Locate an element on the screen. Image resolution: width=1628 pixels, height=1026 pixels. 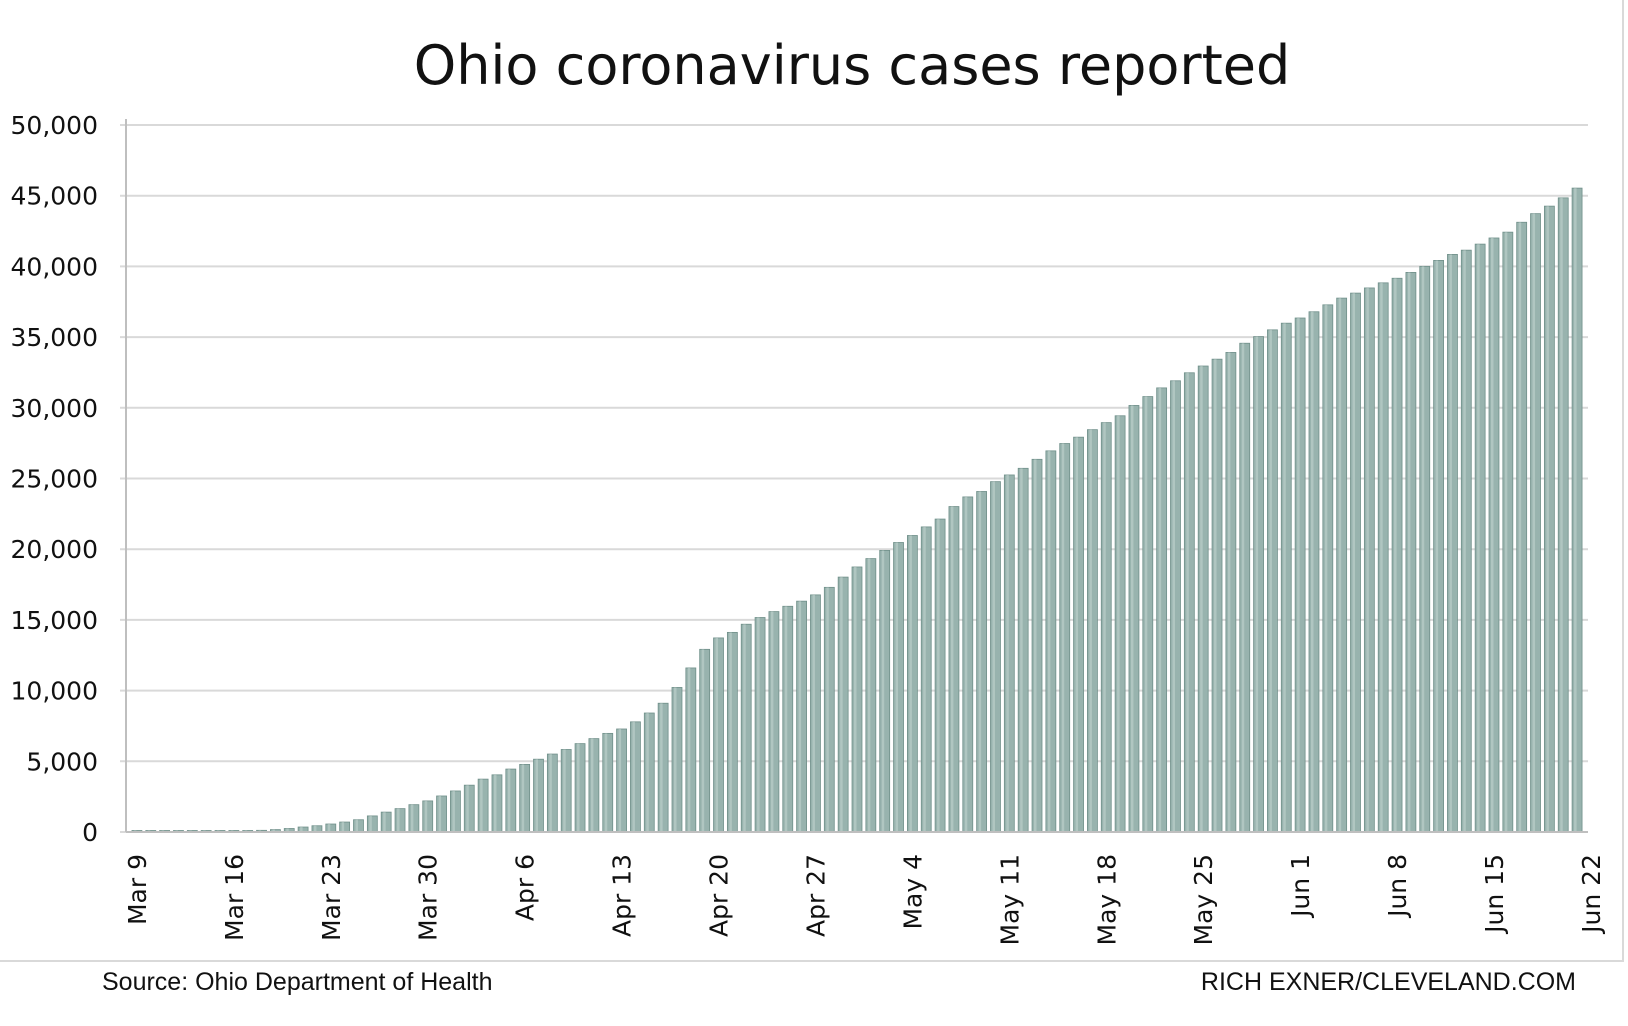
x-tick-label: Jun 8 is located at coordinates (1397, 886).